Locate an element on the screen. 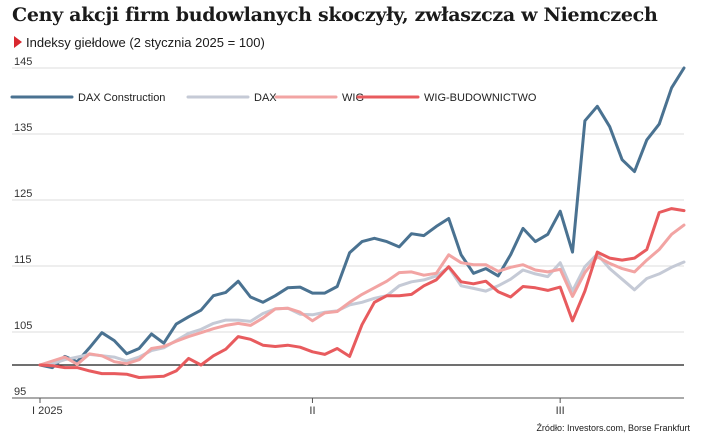 This screenshot has height=441, width=704. triangle-marker-icon is located at coordinates (18, 42).